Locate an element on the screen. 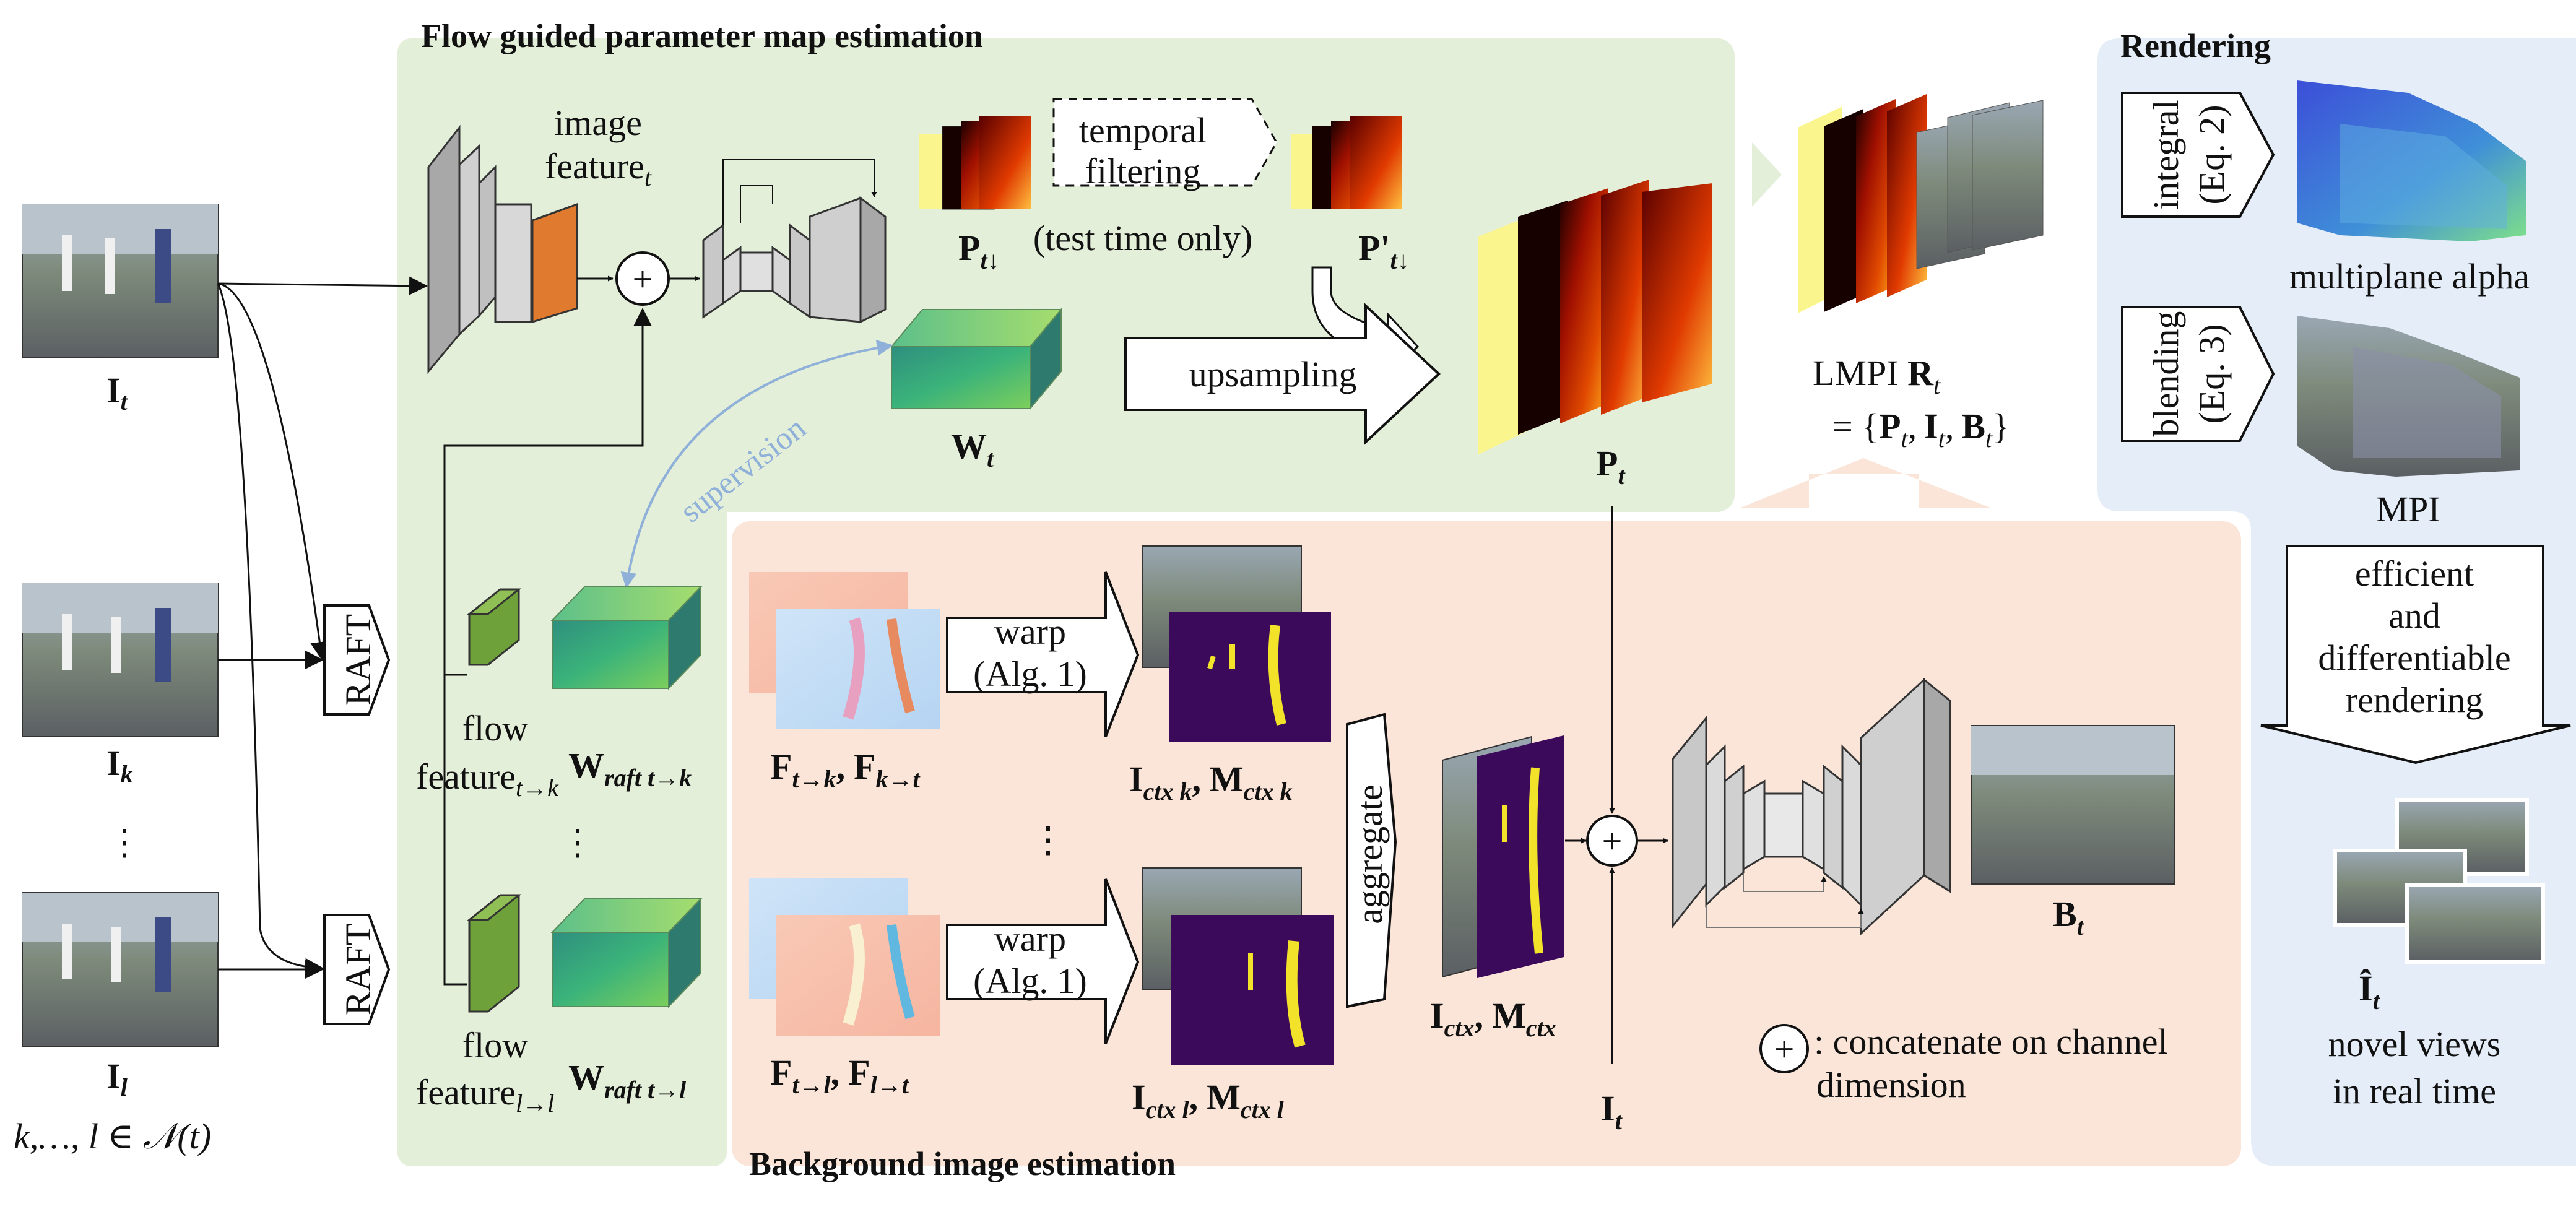  image-feature-block is located at coordinates (554, 263).